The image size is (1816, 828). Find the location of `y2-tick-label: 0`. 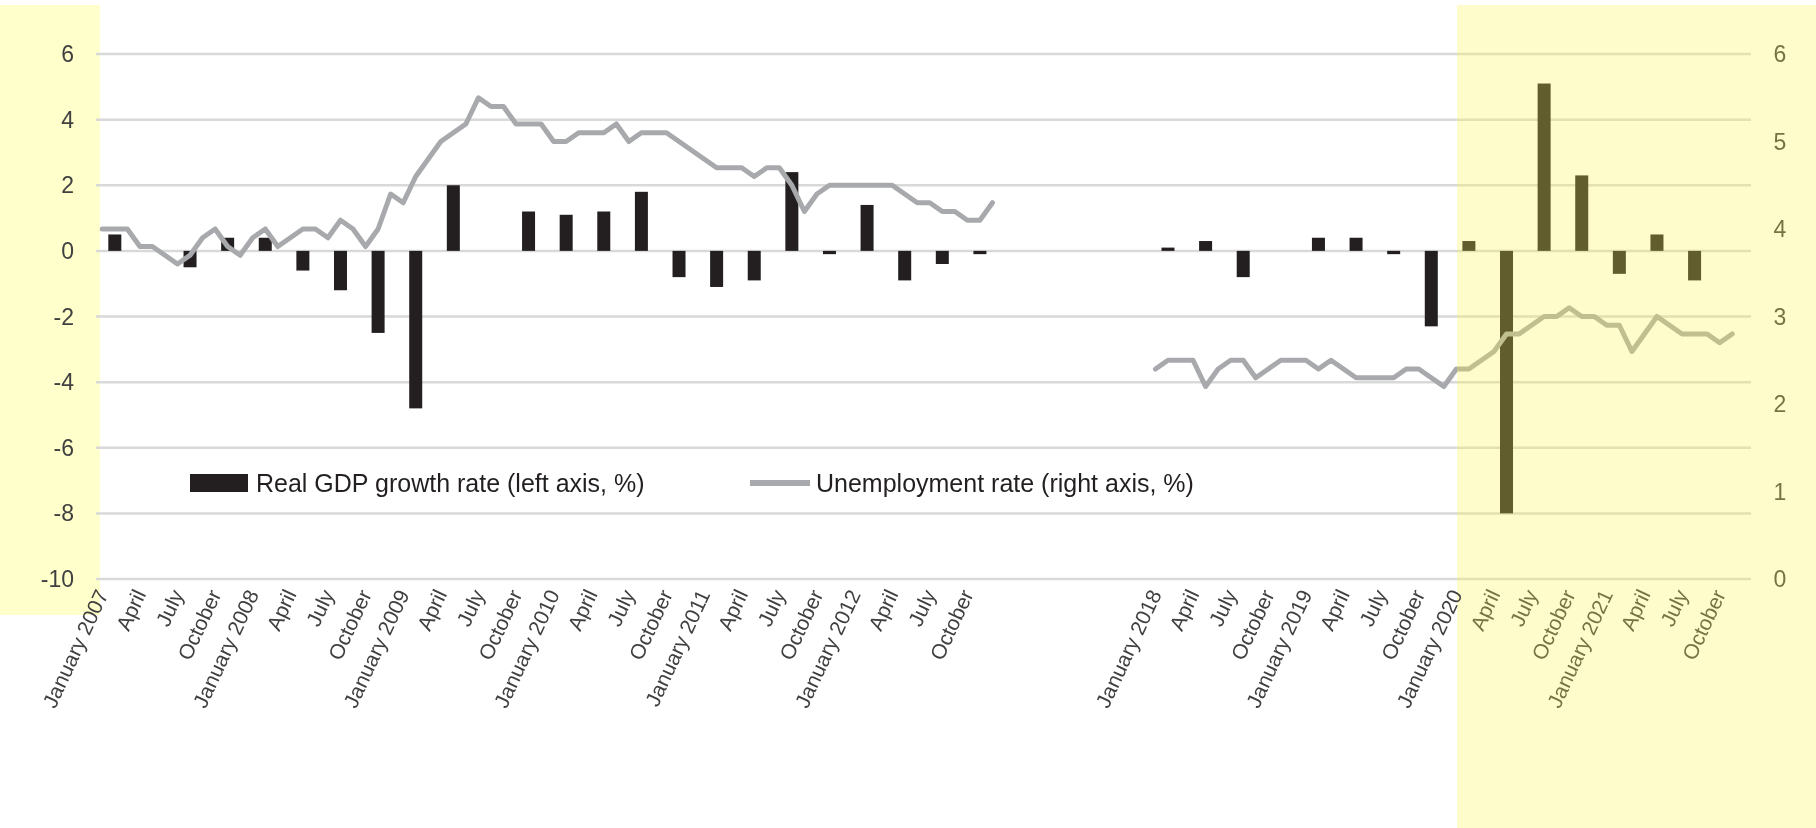

y2-tick-label: 0 is located at coordinates (1780, 579).